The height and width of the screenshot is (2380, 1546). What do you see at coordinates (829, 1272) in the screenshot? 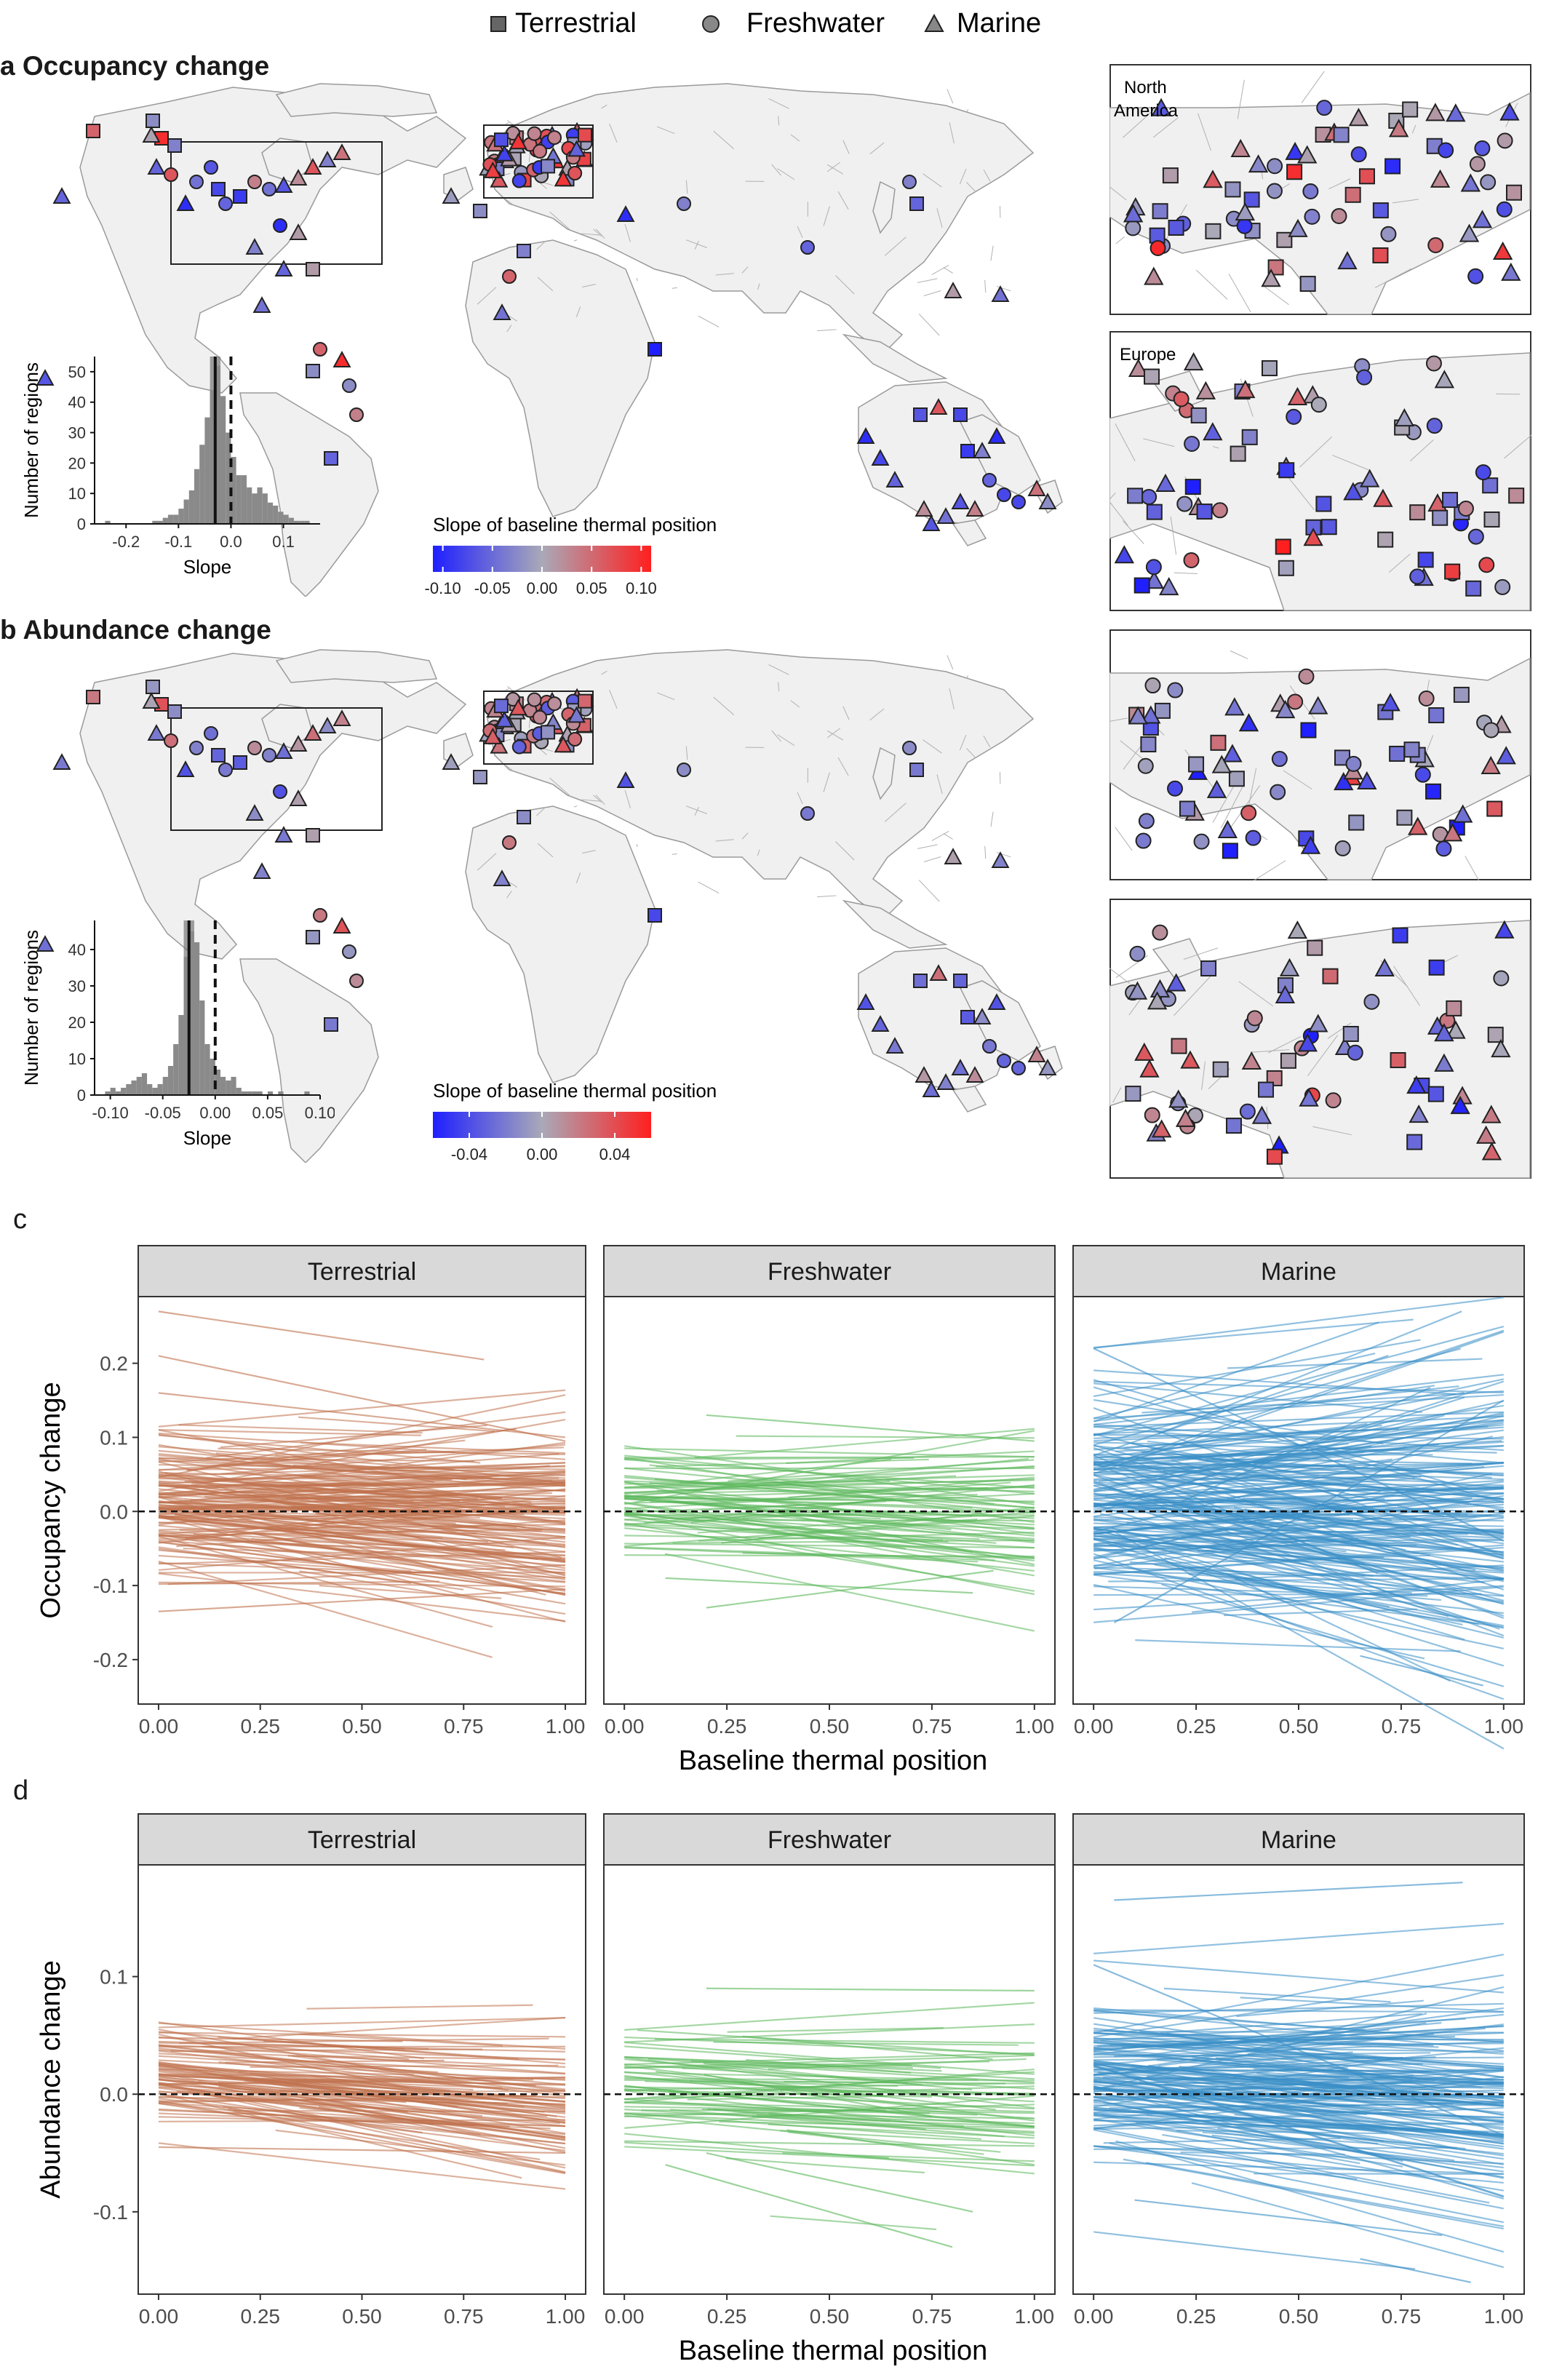
I see `facet-strip-label: Freshwater` at bounding box center [829, 1272].